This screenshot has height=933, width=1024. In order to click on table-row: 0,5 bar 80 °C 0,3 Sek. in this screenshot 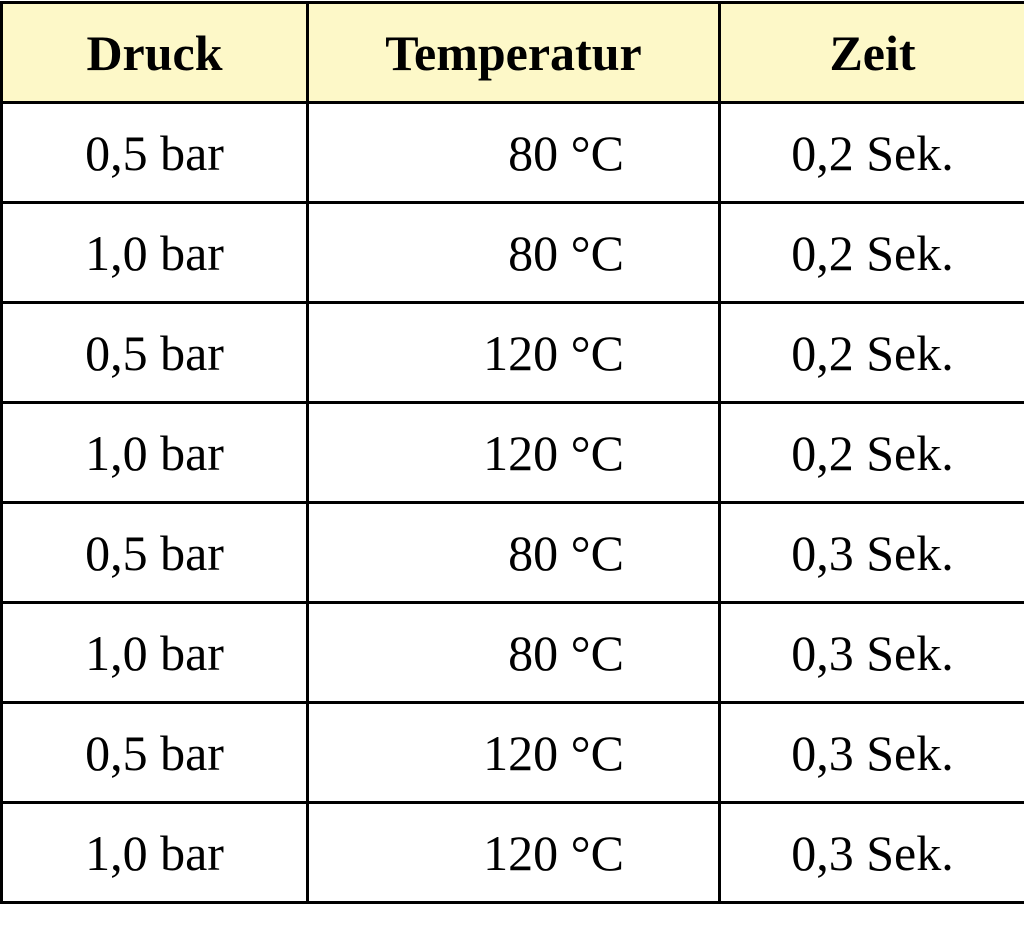, I will do `click(512, 552)`.